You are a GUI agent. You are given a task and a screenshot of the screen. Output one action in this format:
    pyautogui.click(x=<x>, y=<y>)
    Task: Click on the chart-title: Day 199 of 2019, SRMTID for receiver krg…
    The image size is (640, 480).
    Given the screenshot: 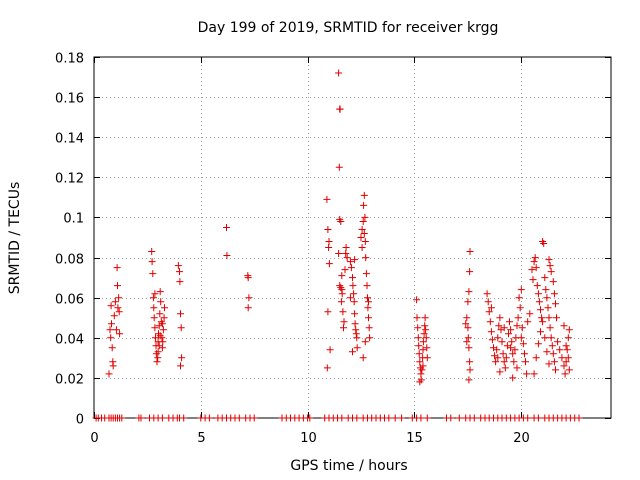 What is the action you would take?
    pyautogui.click(x=348, y=28)
    